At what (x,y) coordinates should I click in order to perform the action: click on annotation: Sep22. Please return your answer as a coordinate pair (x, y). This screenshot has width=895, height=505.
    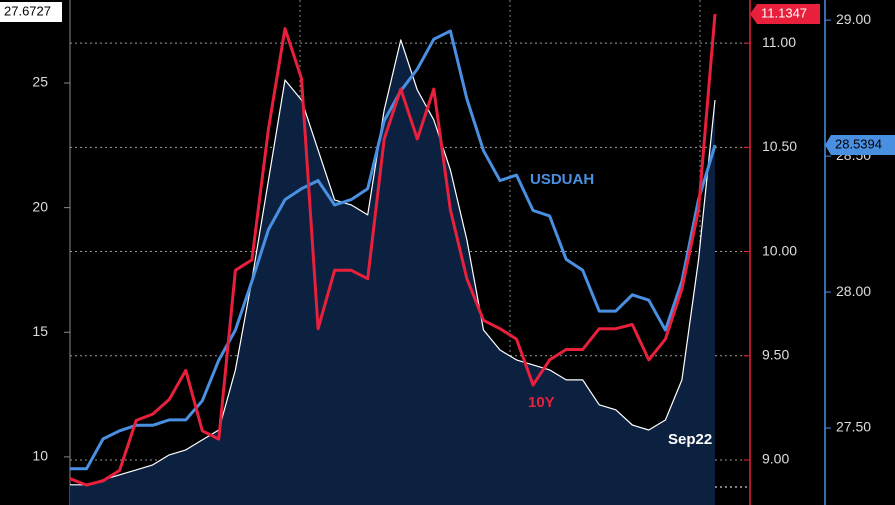
    Looking at the image, I should click on (690, 439).